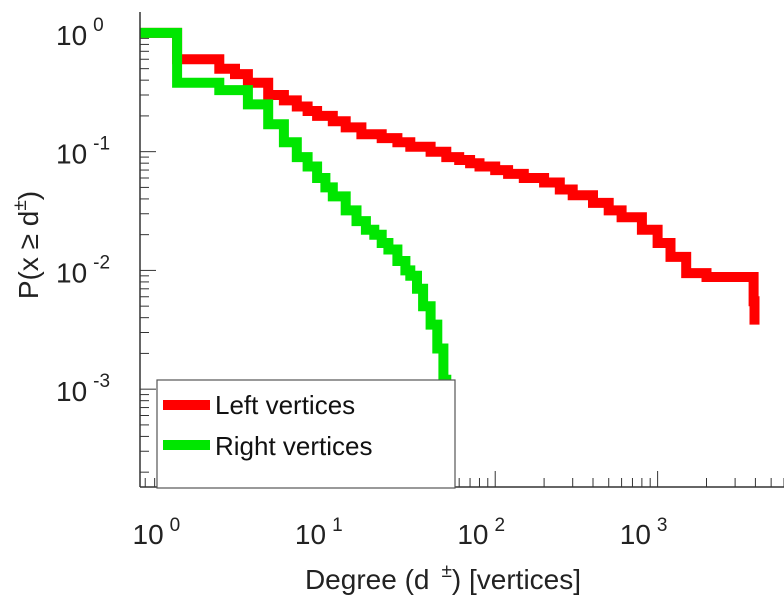  Describe the element at coordinates (157, 532) in the screenshot. I see `x-tick-label: 10 0` at that location.